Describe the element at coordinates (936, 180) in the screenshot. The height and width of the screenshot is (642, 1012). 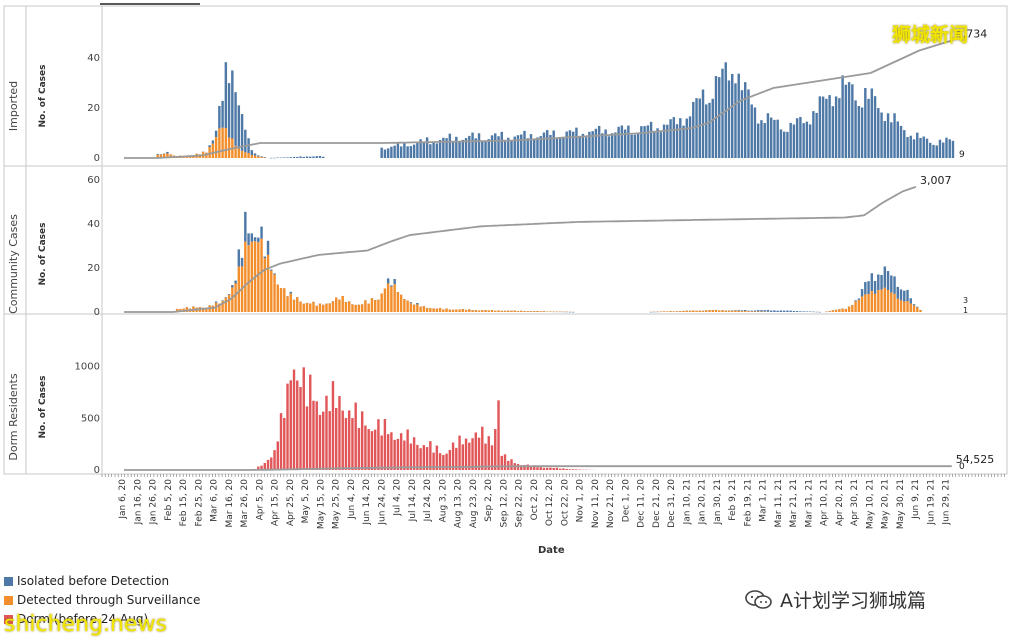
I see `cumulative-end-label: 3,007` at that location.